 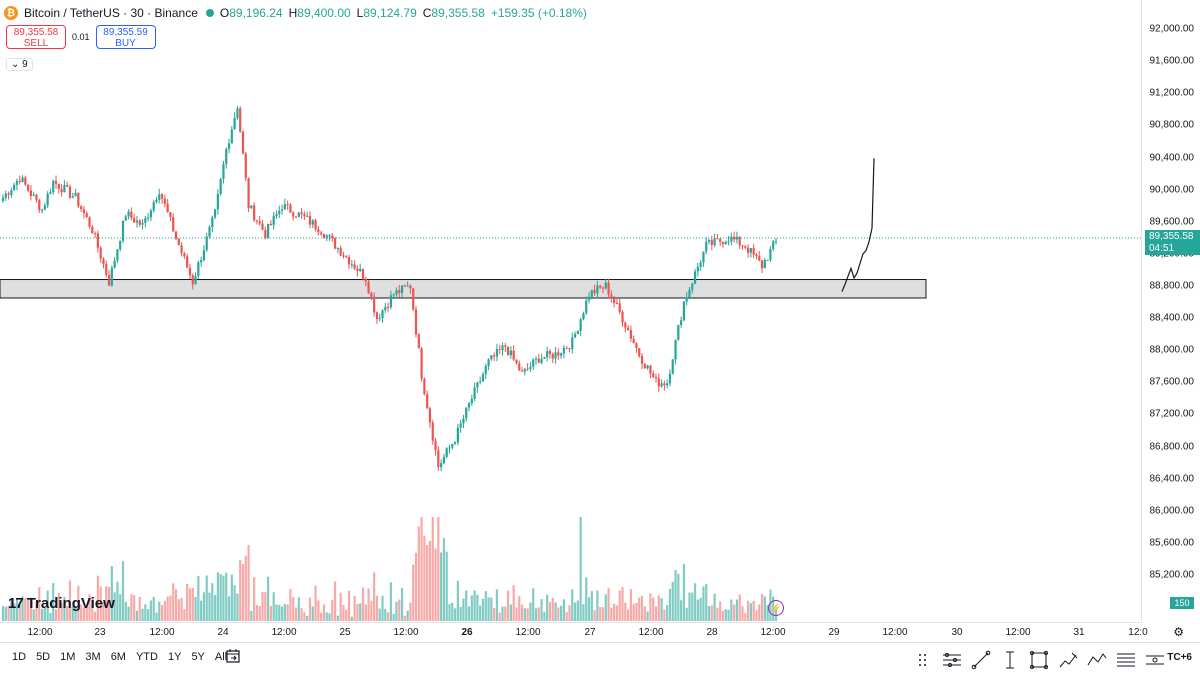 I want to click on support-zone, so click(x=463, y=289).